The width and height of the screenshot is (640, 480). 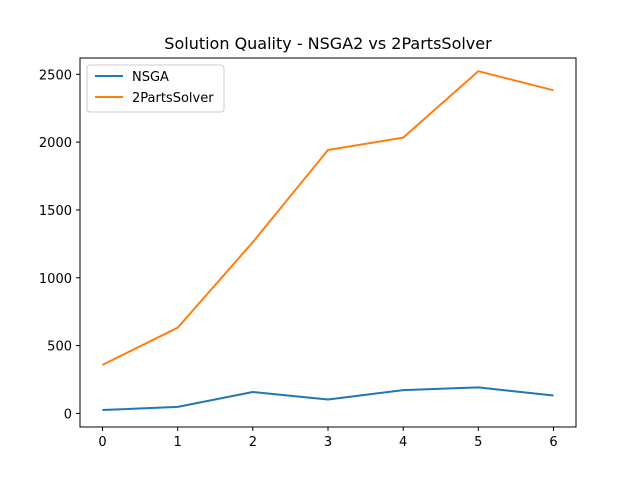 What do you see at coordinates (328, 43) in the screenshot?
I see `chart-title: Solution Quality - NSGA2 vs 2PartsSolver` at bounding box center [328, 43].